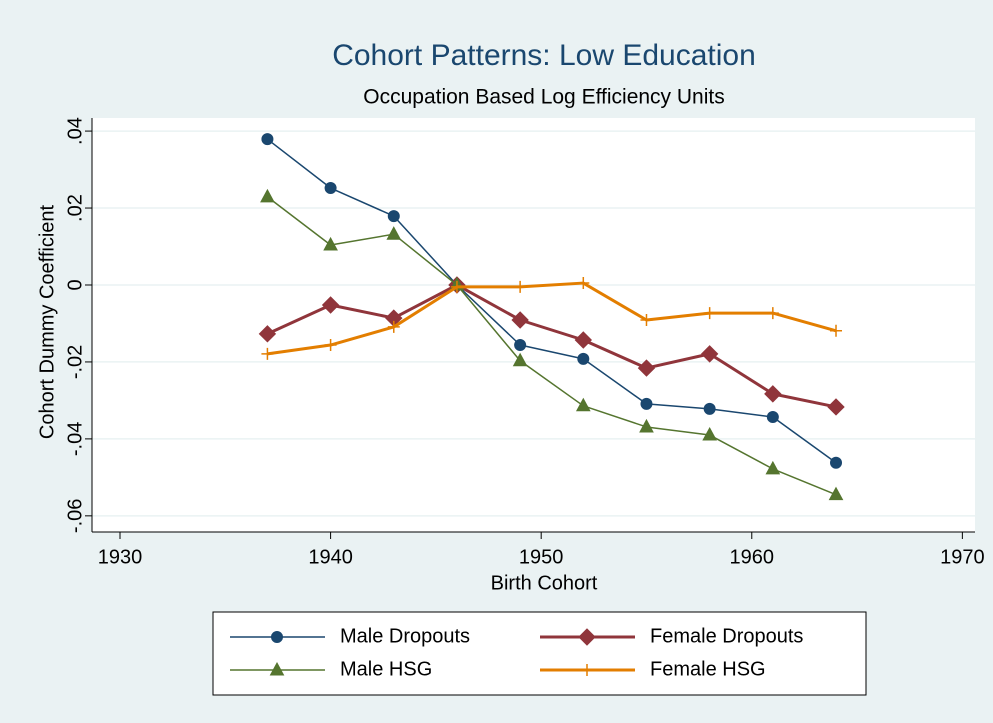  What do you see at coordinates (726, 636) in the screenshot?
I see `legend-label: Female Dropouts` at bounding box center [726, 636].